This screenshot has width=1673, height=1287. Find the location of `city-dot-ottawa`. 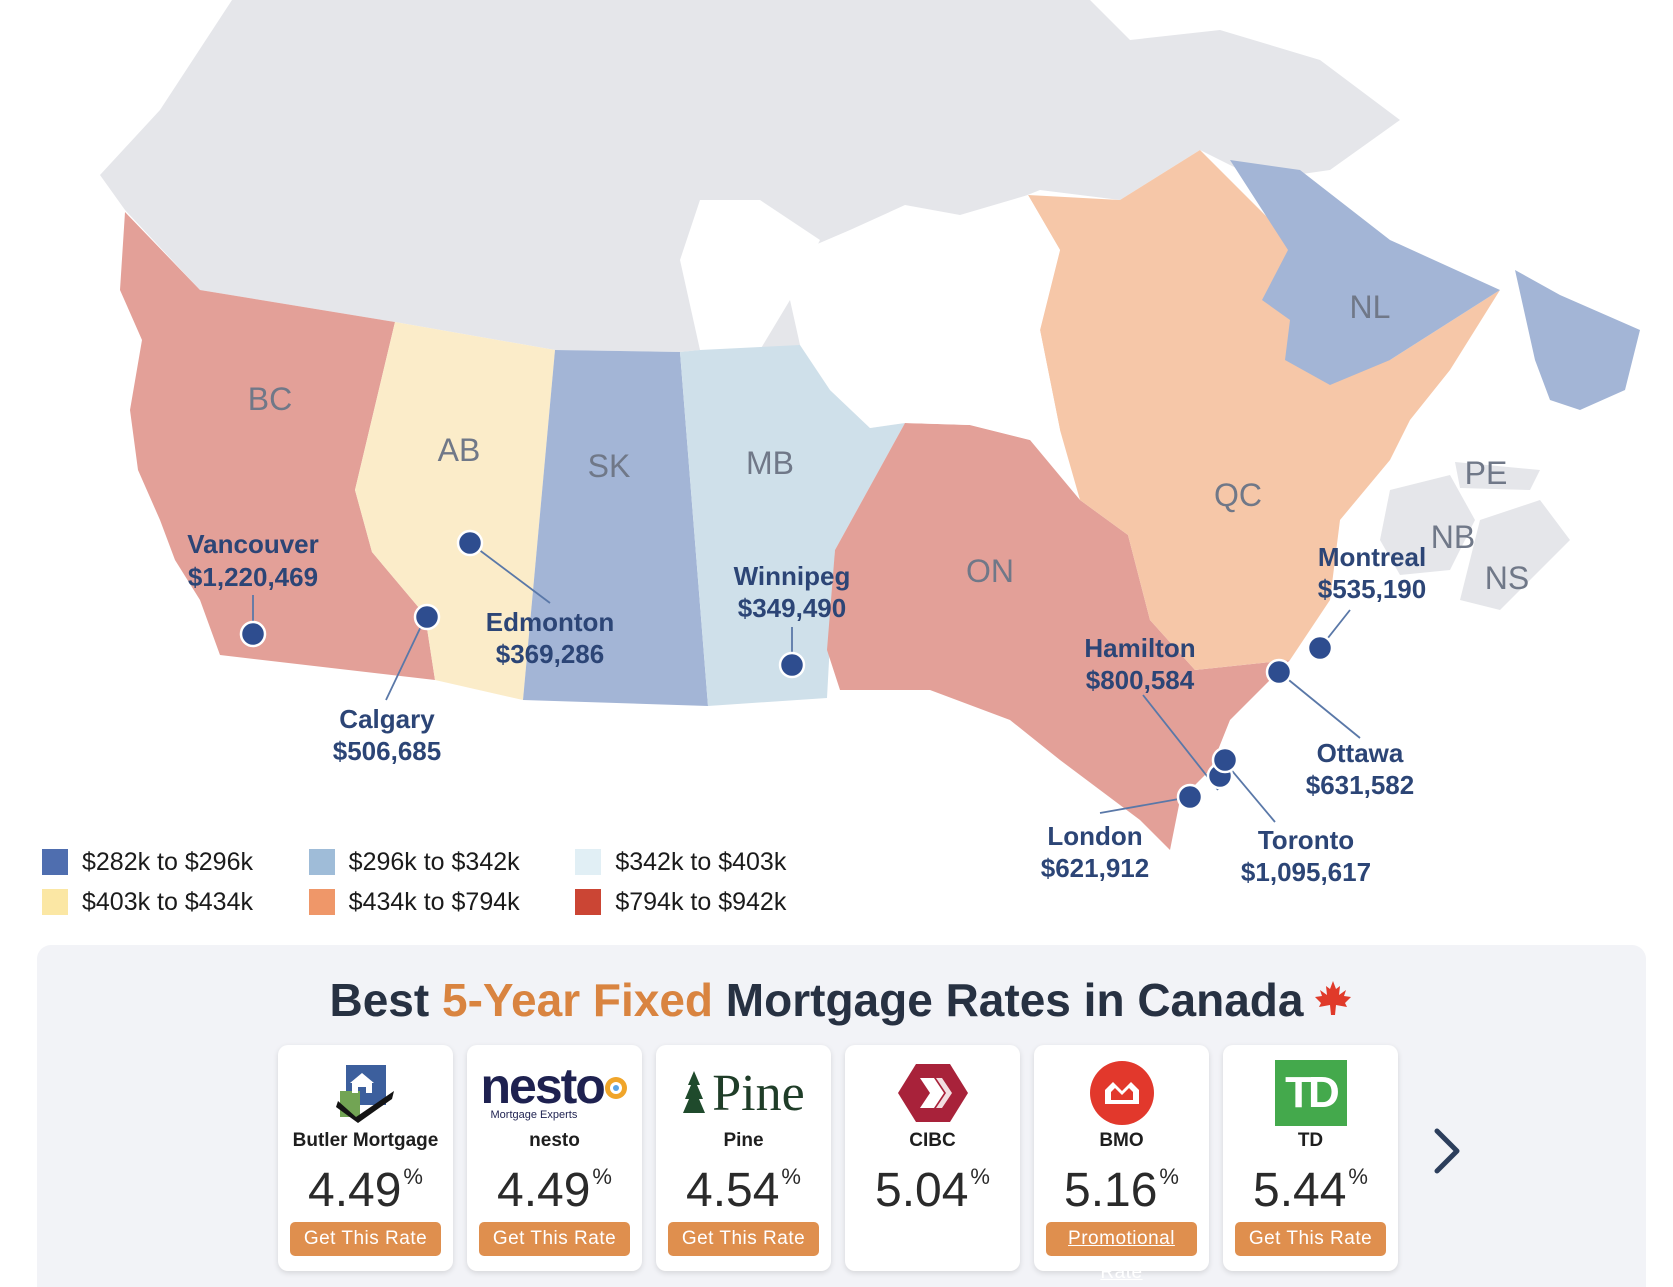

city-dot-ottawa is located at coordinates (1279, 672).